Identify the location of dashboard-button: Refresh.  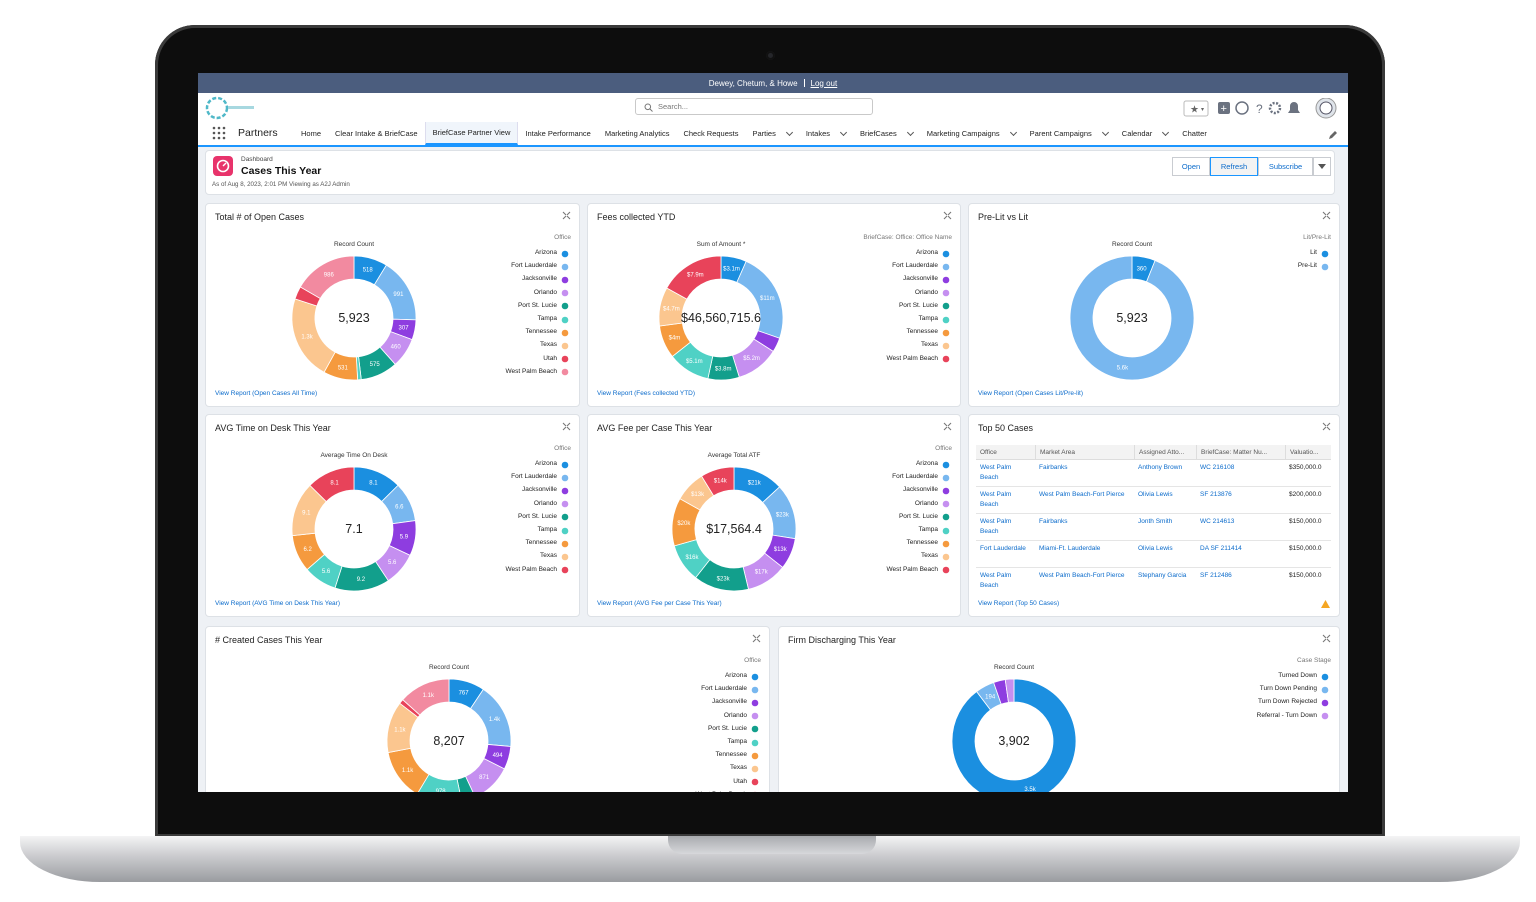
(1234, 166).